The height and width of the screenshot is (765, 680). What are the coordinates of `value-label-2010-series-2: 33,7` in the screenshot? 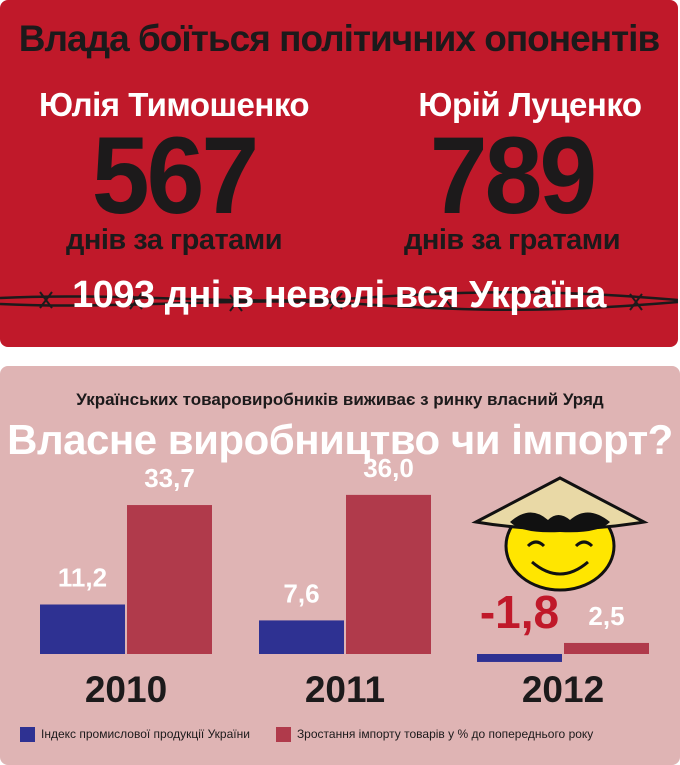 It's located at (169, 478).